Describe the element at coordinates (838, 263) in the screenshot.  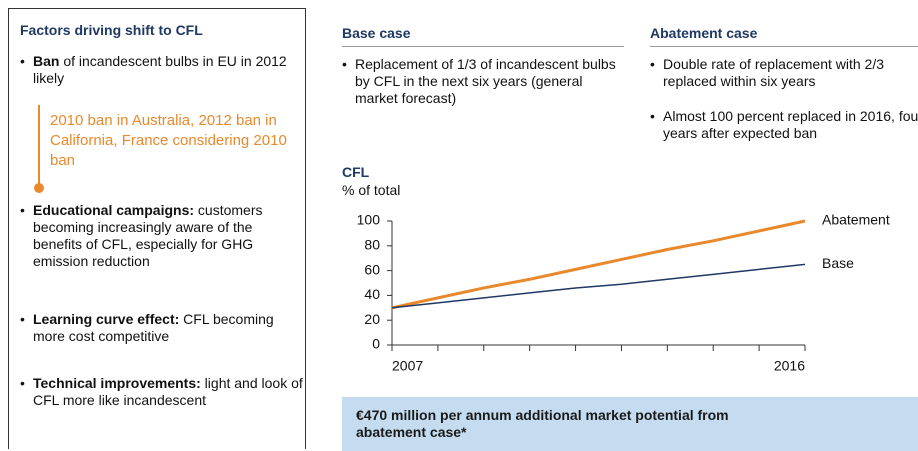
I see `series-label: Base` at that location.